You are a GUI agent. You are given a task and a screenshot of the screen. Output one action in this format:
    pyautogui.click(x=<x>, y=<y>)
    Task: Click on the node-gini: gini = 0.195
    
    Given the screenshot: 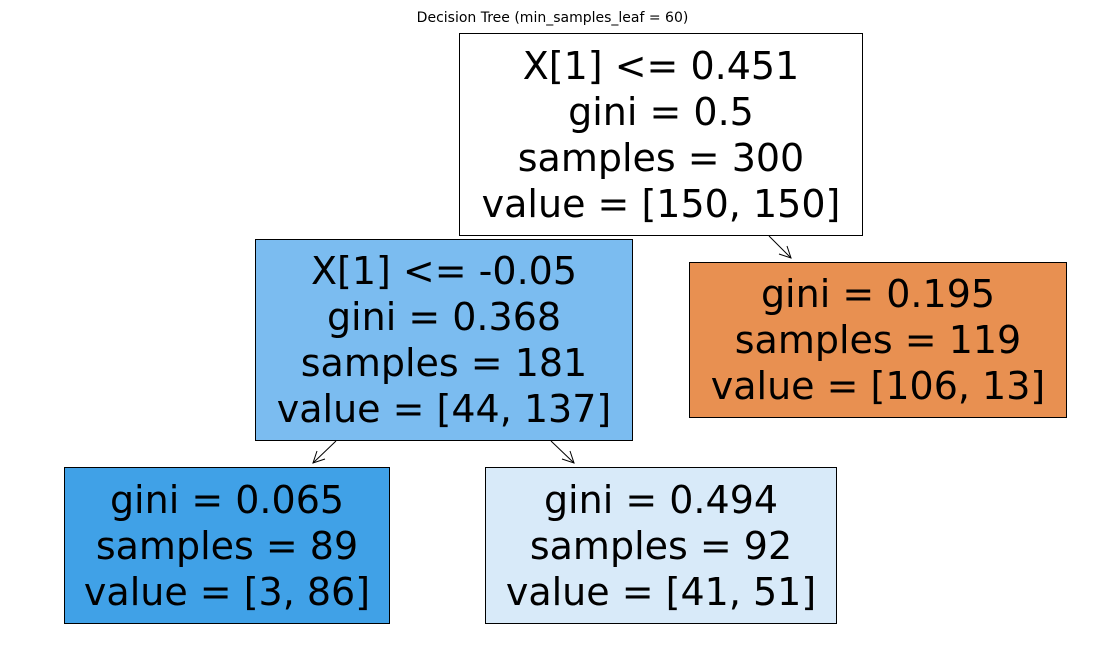 What is the action you would take?
    pyautogui.click(x=878, y=294)
    